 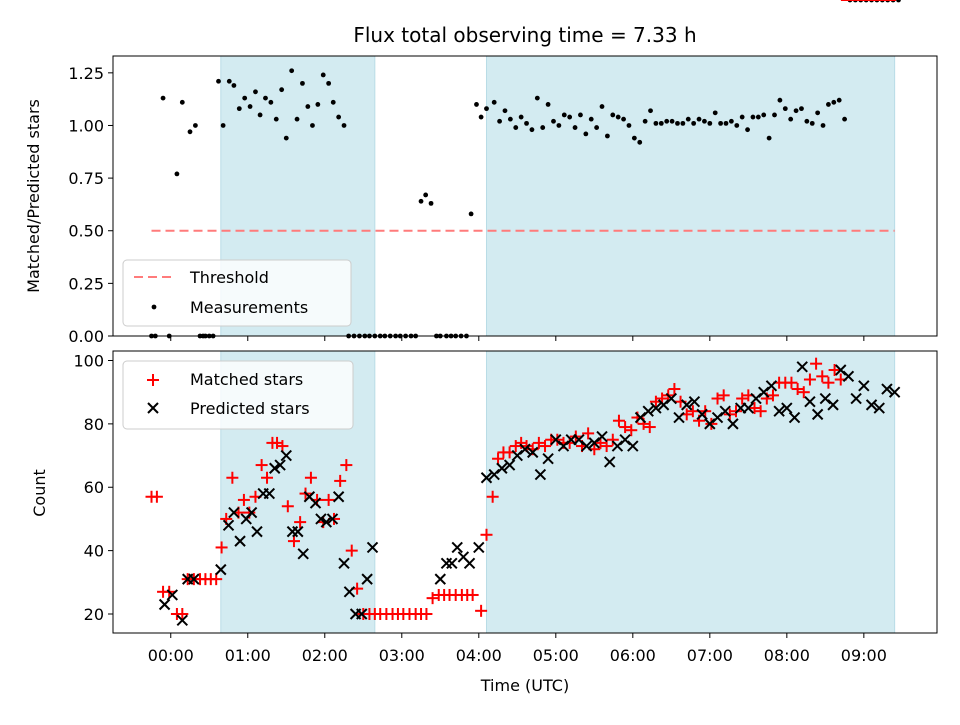 What do you see at coordinates (787, 655) in the screenshot?
I see `x-tick-label: 08:00` at bounding box center [787, 655].